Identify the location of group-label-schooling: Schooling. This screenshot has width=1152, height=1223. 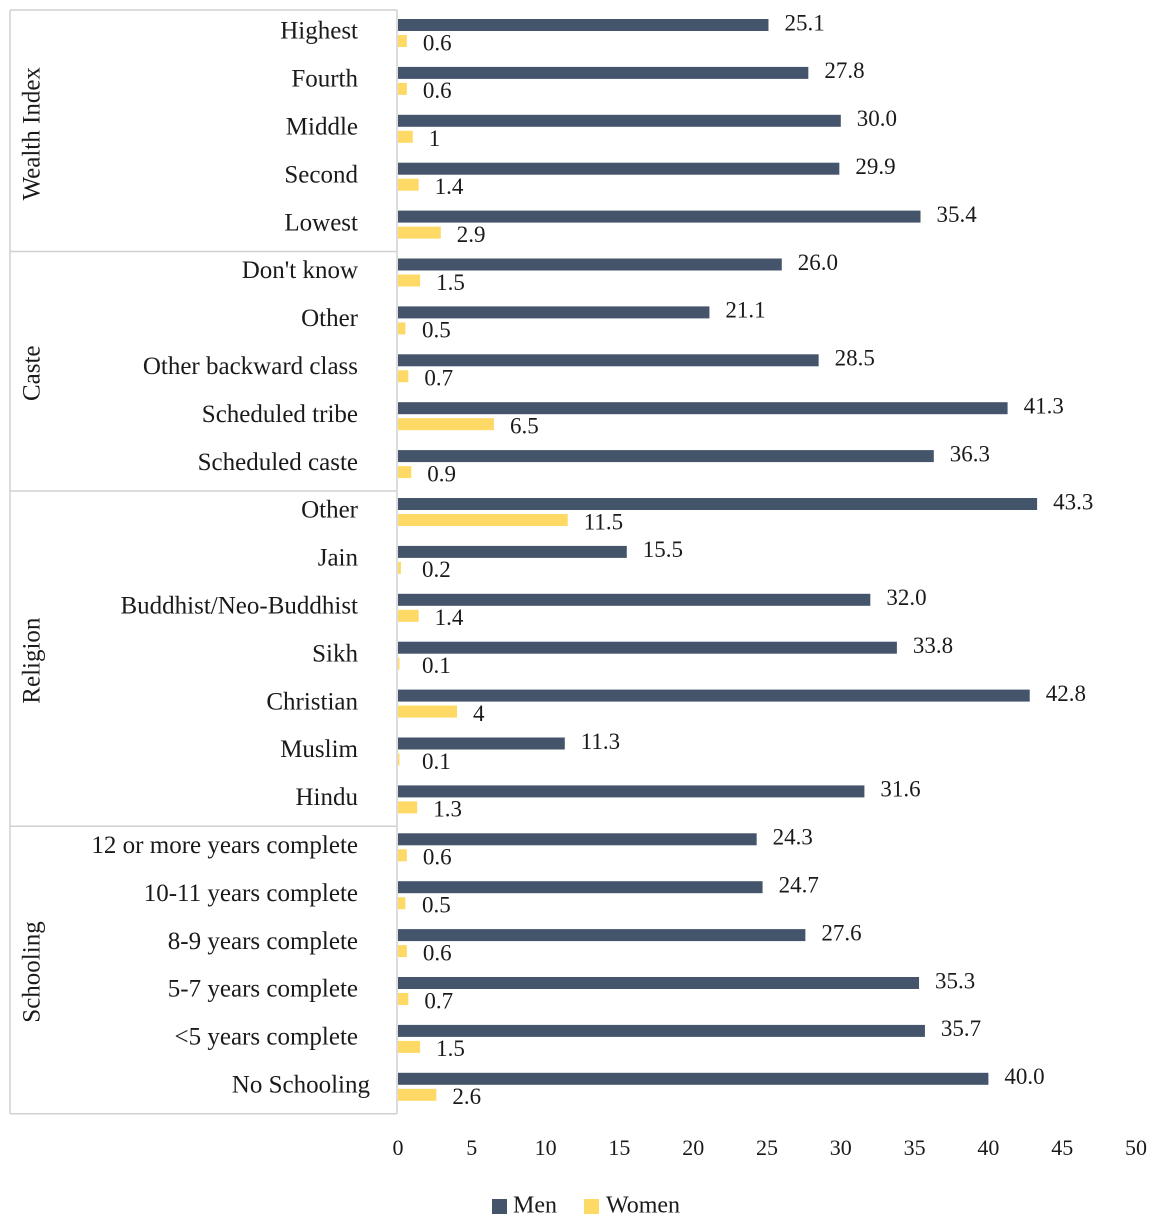
(32, 972).